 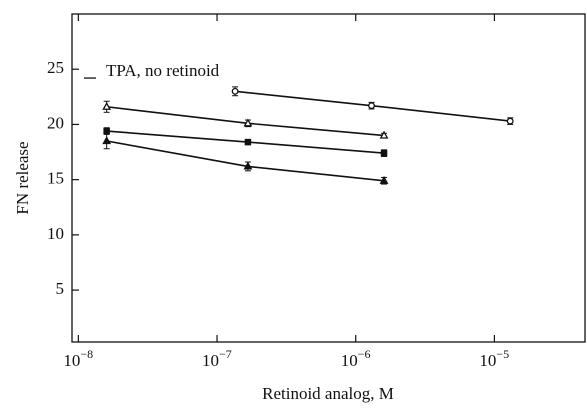 What do you see at coordinates (163, 70) in the screenshot?
I see `reference-label: TPA, no retinoid` at bounding box center [163, 70].